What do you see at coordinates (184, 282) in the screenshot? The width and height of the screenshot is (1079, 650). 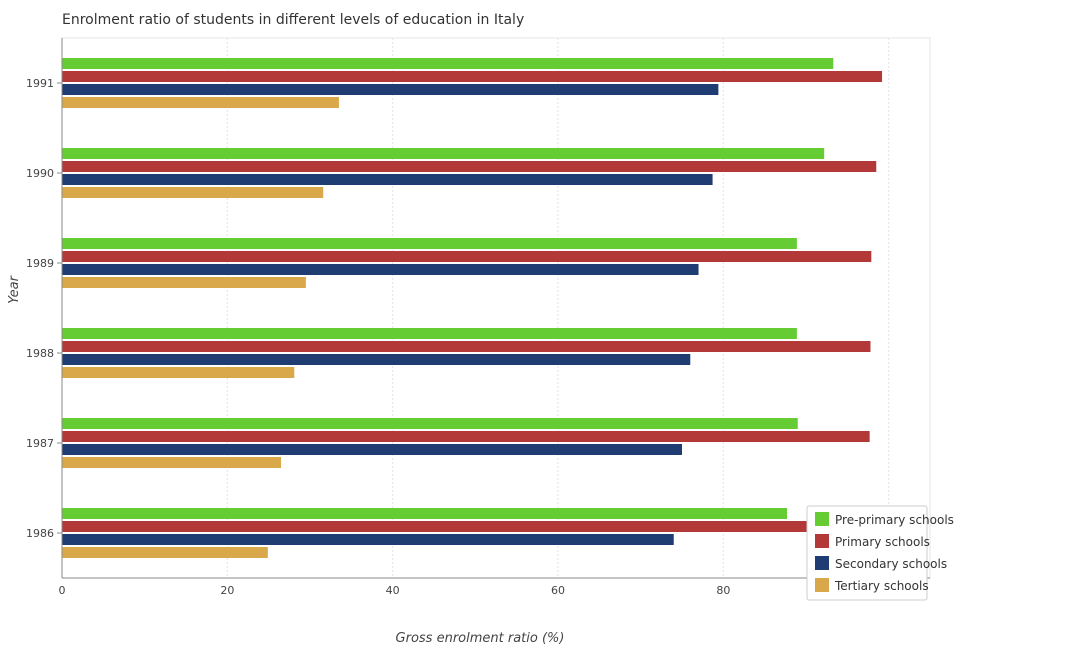 I see `bar-tertiary-schools-1989` at bounding box center [184, 282].